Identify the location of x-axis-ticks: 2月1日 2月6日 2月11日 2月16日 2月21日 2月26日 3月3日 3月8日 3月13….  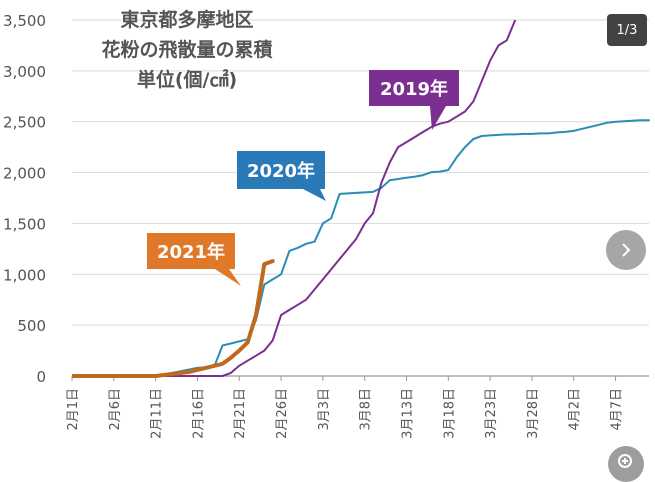
(345, 407).